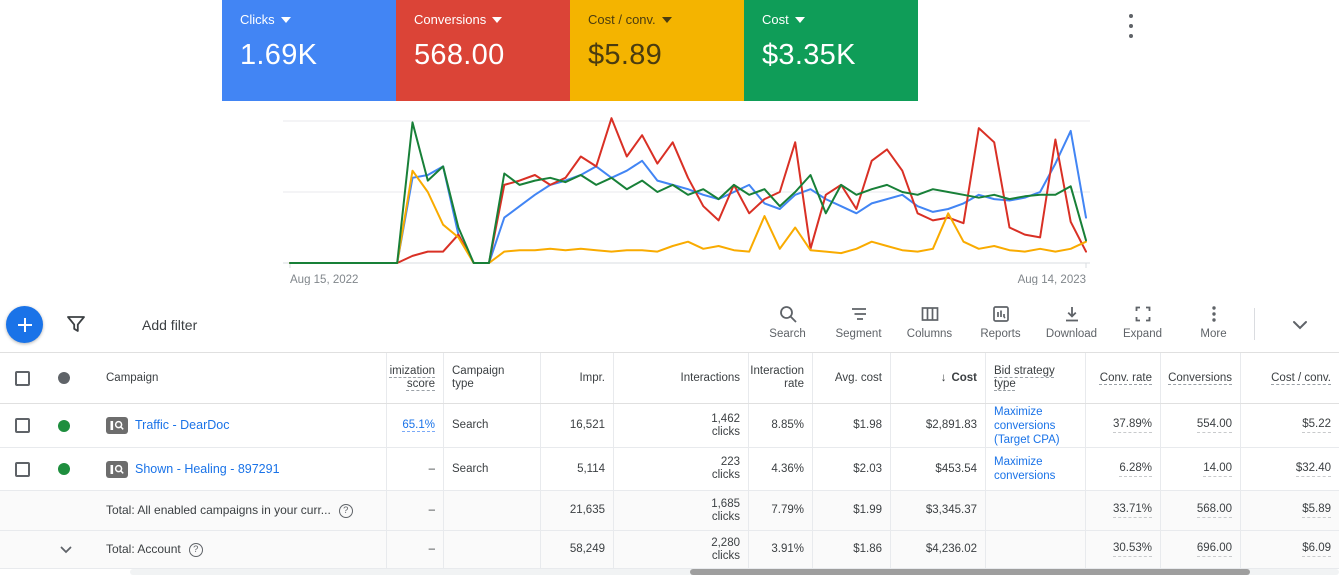  Describe the element at coordinates (851, 469) in the screenshot. I see `table-cell: $2.03` at that location.